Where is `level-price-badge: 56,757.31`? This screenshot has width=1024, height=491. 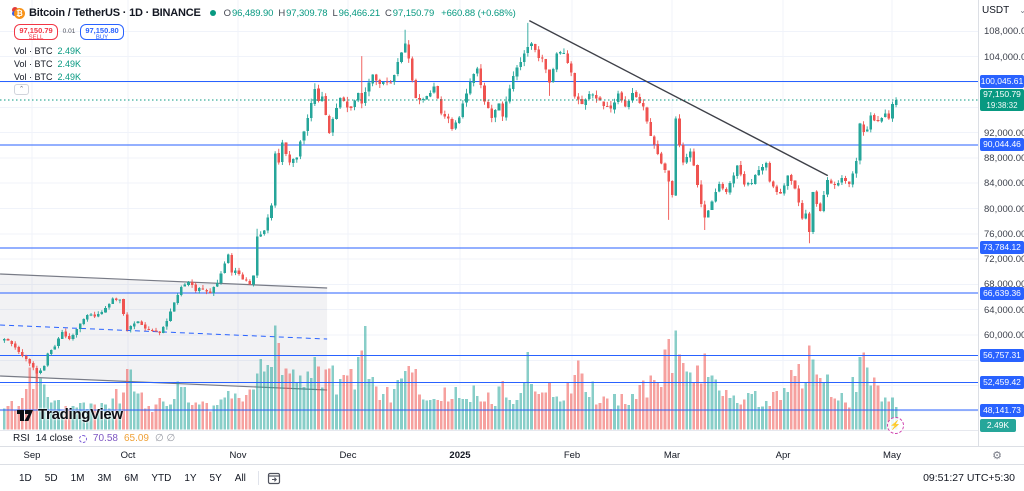 level-price-badge: 56,757.31 is located at coordinates (1002, 355).